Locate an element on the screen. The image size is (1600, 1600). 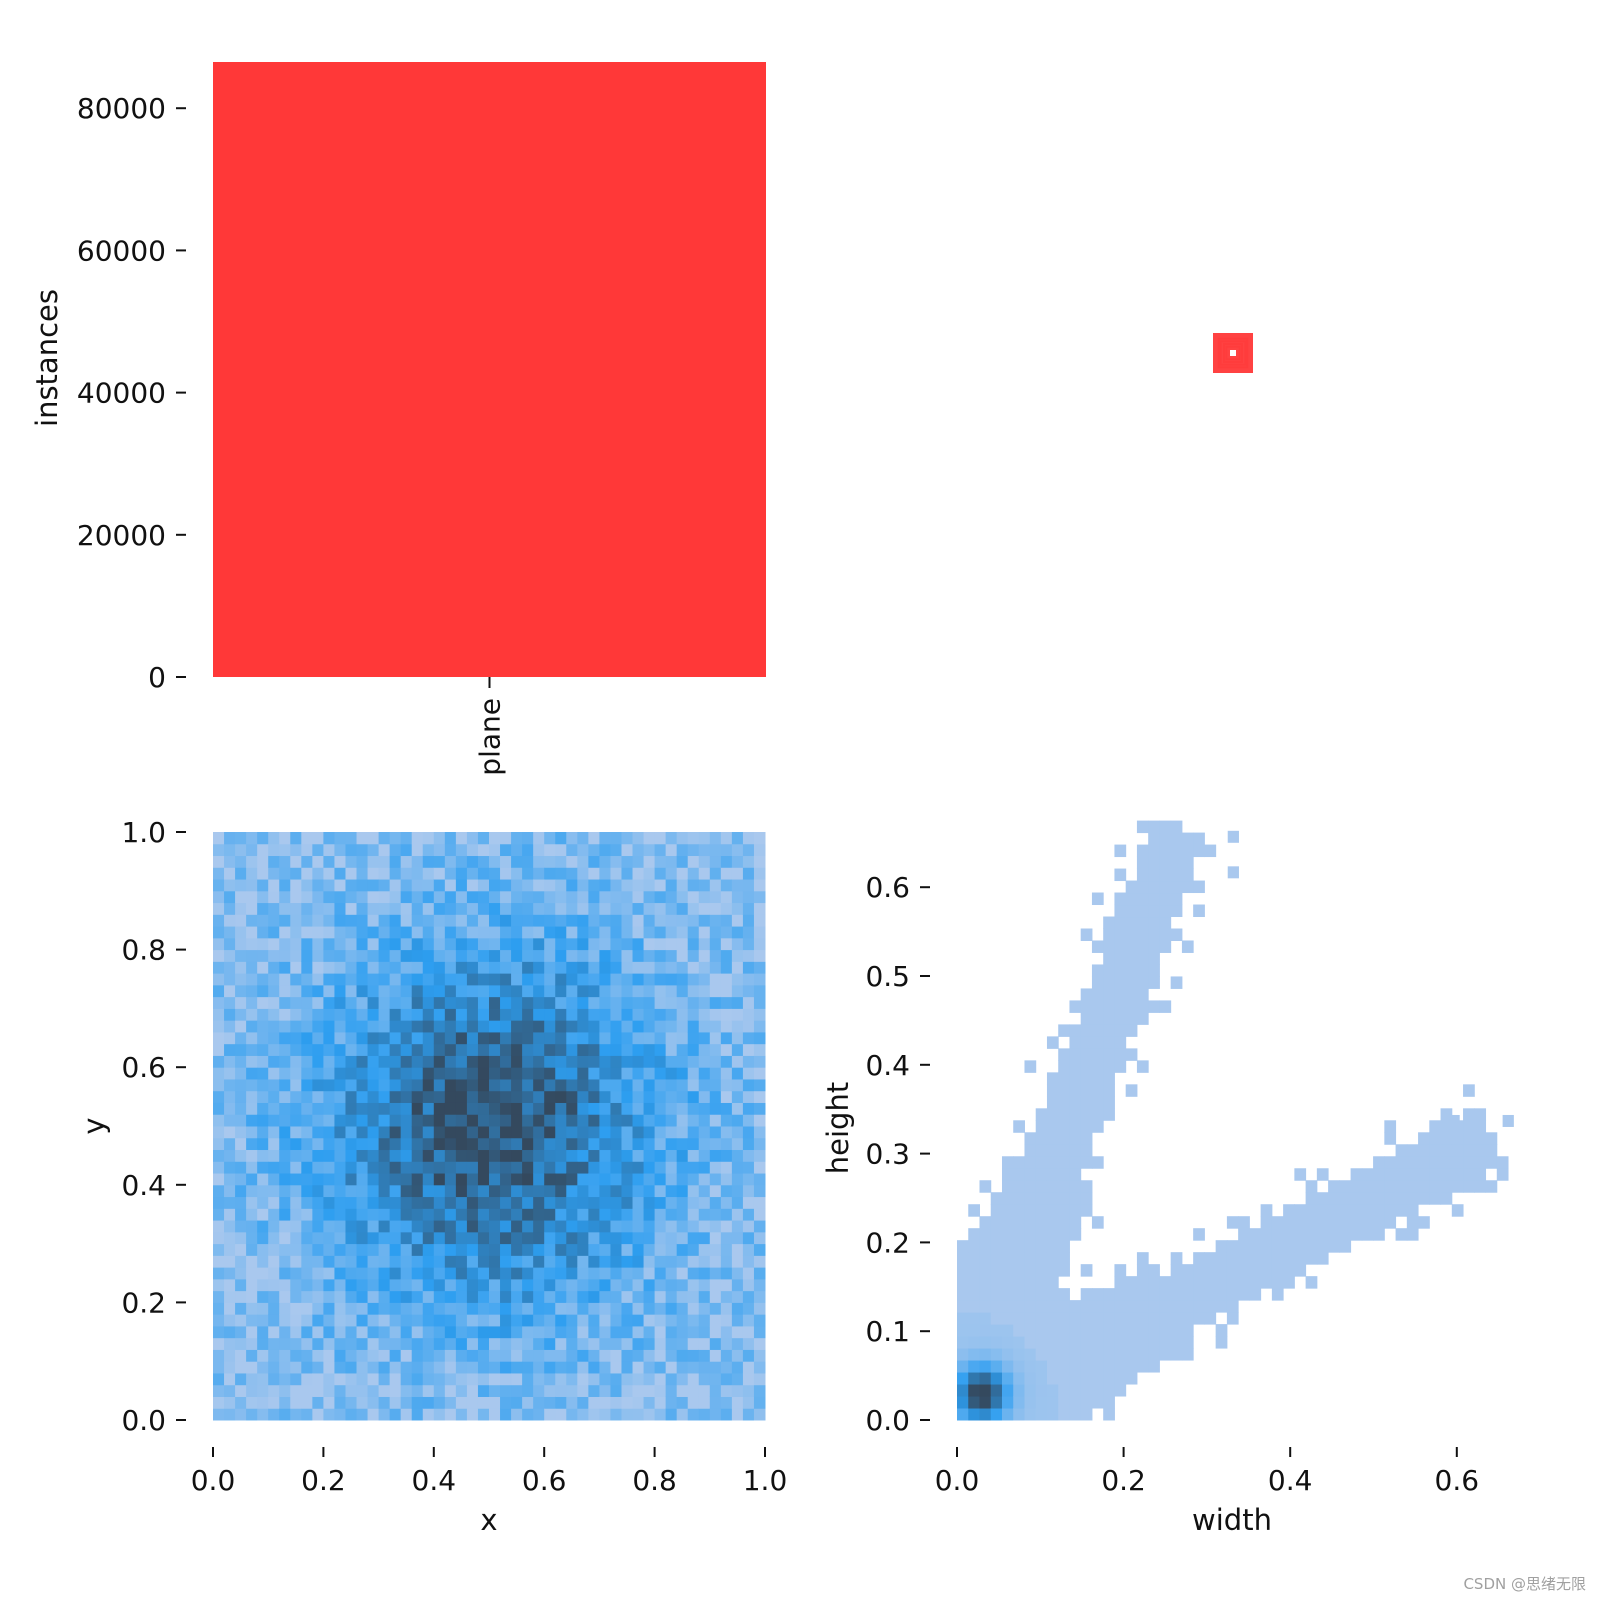
y-tick-label: 0.0 is located at coordinates (887, 1420).